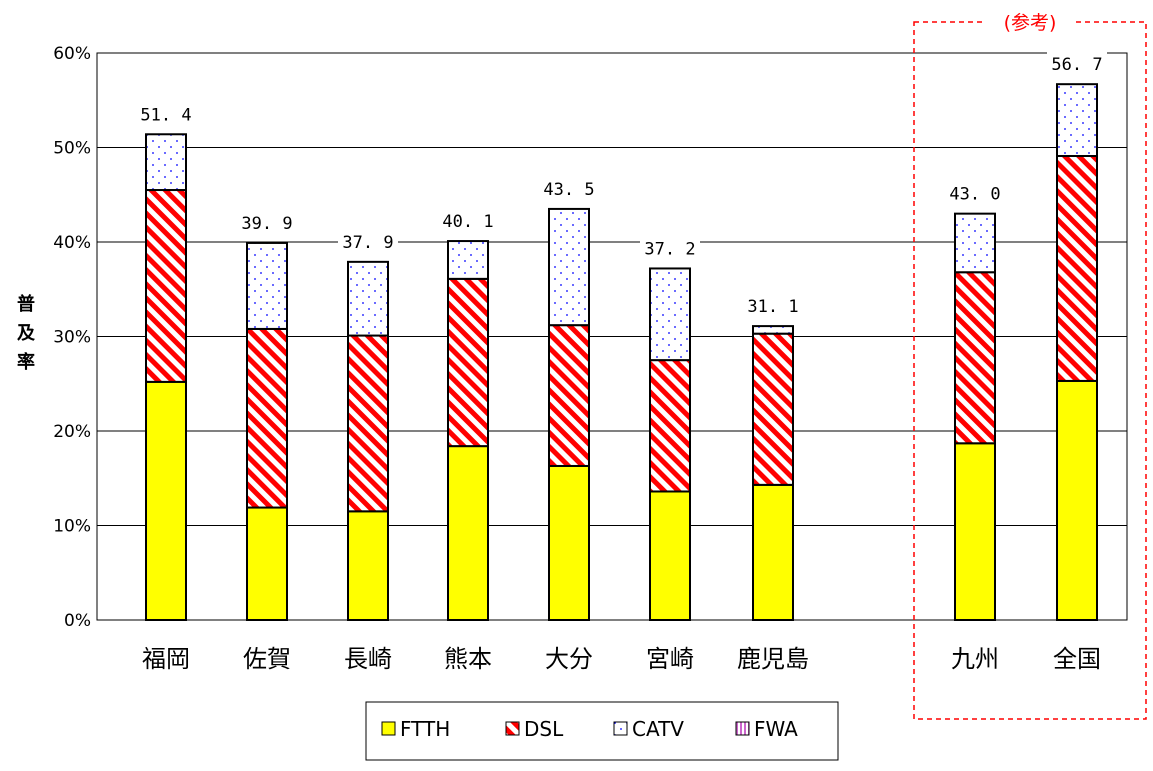  I want to click on reference-group-label: (参考), so click(1030, 23).